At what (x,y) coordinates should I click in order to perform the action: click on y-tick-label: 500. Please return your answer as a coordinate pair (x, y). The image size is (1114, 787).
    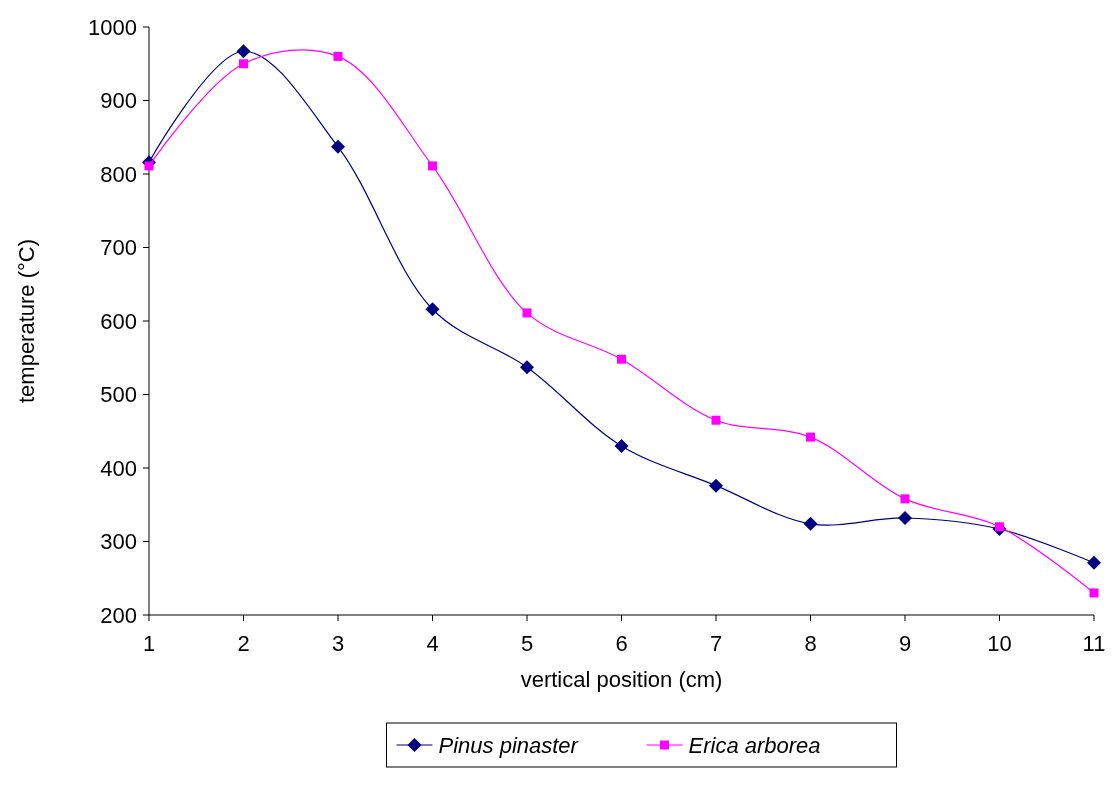
    Looking at the image, I should click on (118, 395).